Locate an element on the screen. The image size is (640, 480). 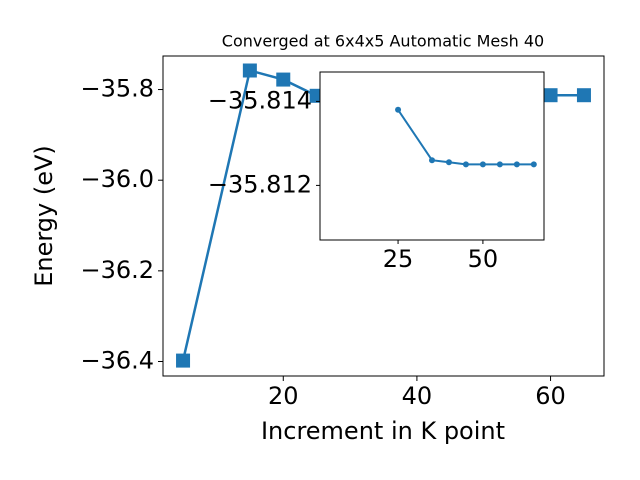
plot-frame is located at coordinates (432, 156).